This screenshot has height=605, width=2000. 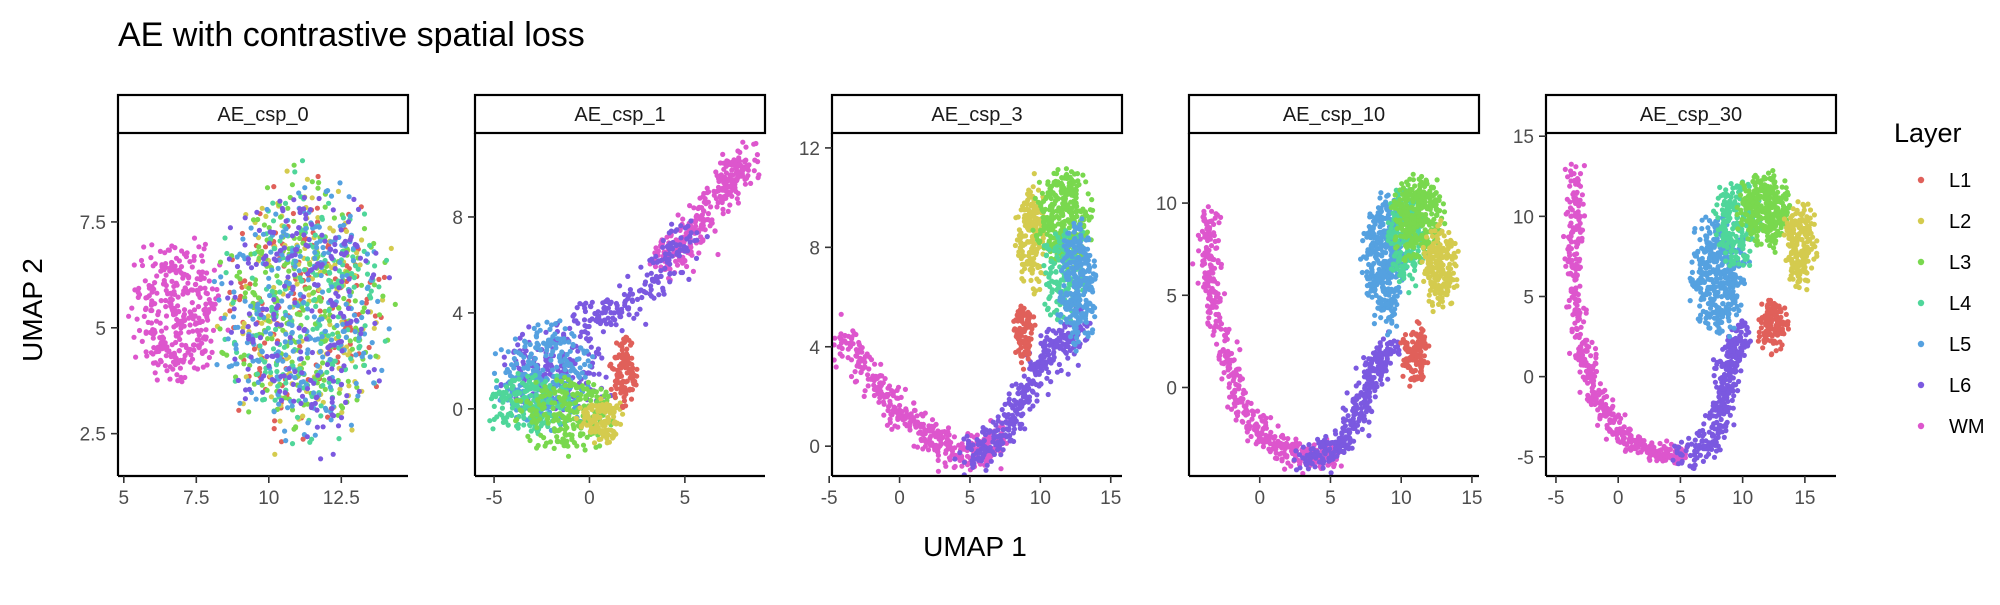 I want to click on y-tick-label: 5, so click(x=100, y=329).